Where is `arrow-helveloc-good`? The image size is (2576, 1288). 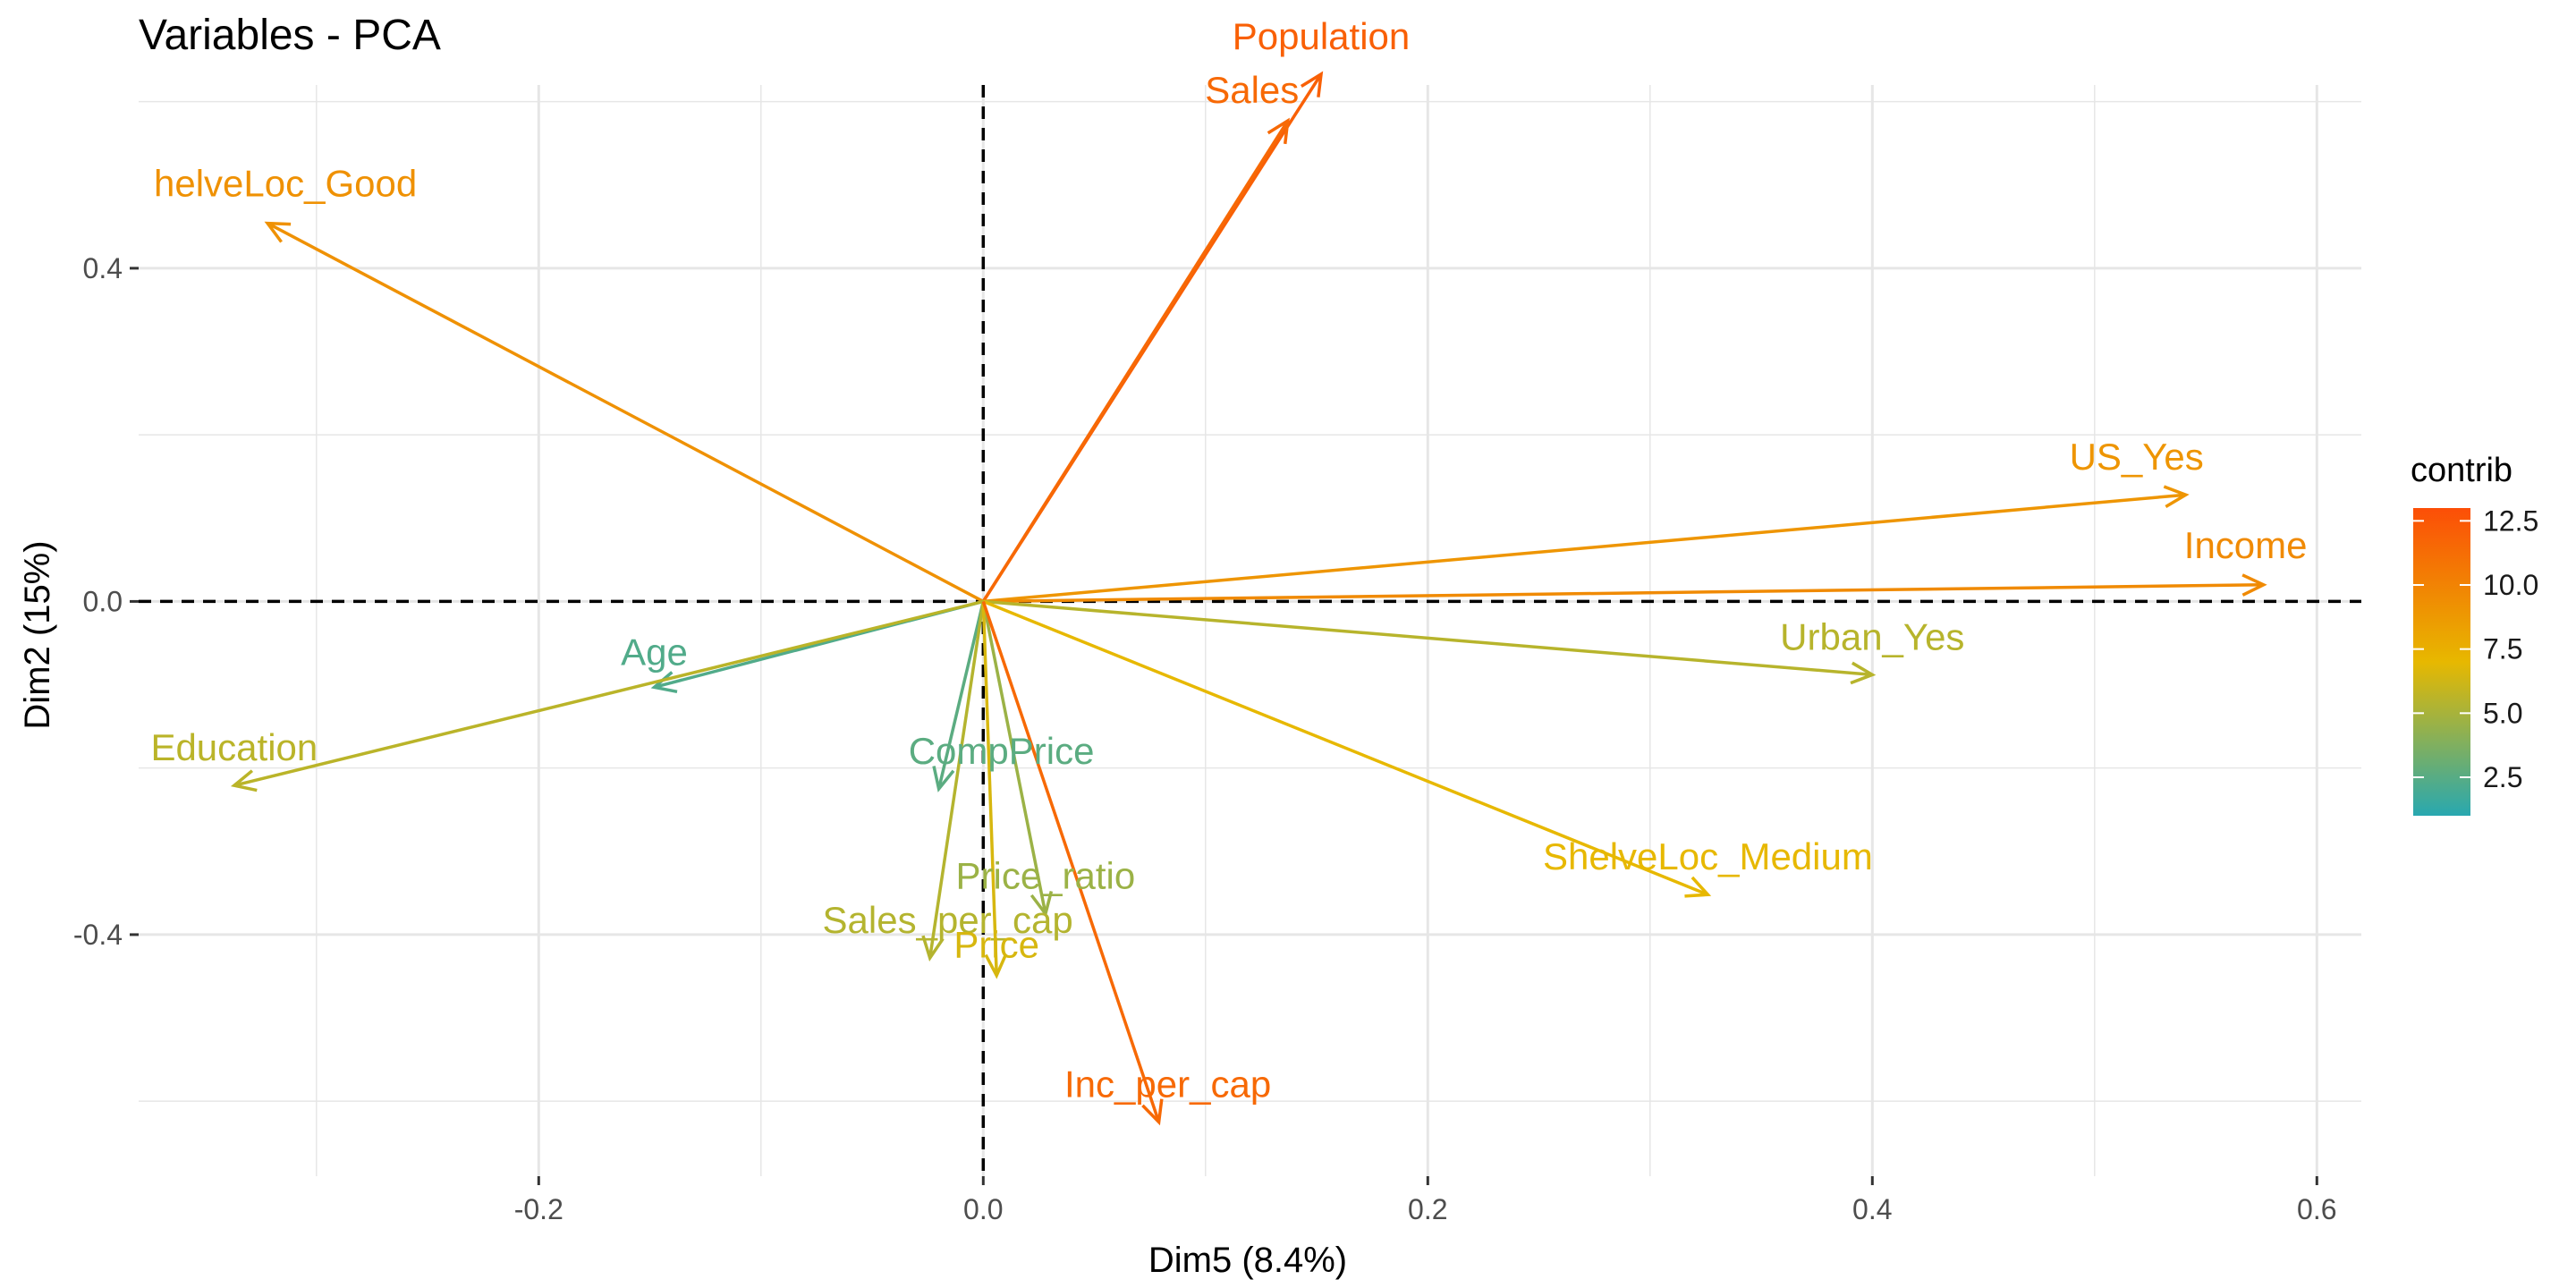 arrow-helveloc-good is located at coordinates (624, 412).